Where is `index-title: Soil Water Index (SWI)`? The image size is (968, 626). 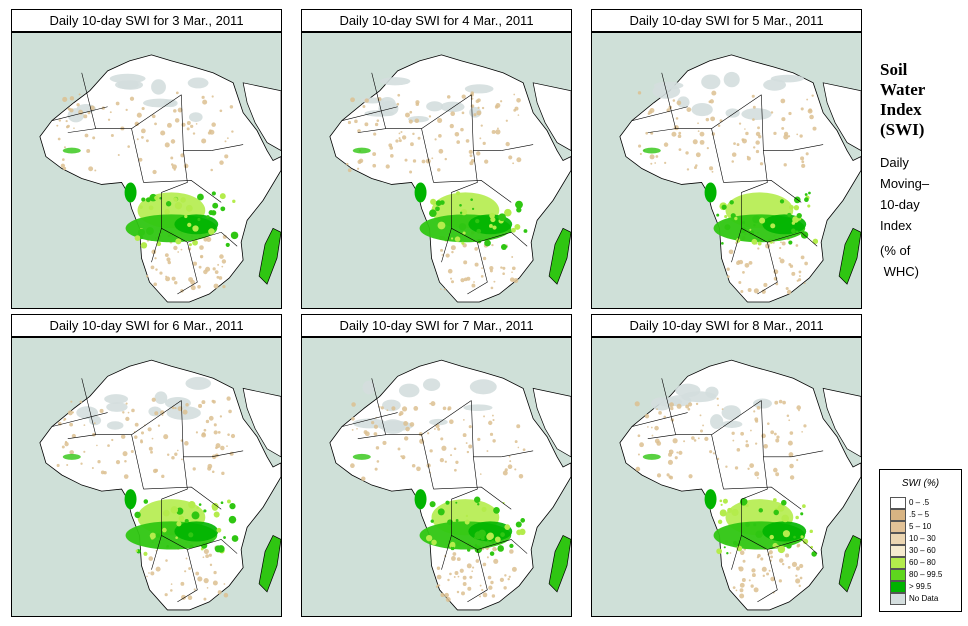
index-title: Soil Water Index (SWI) is located at coordinates (903, 99).